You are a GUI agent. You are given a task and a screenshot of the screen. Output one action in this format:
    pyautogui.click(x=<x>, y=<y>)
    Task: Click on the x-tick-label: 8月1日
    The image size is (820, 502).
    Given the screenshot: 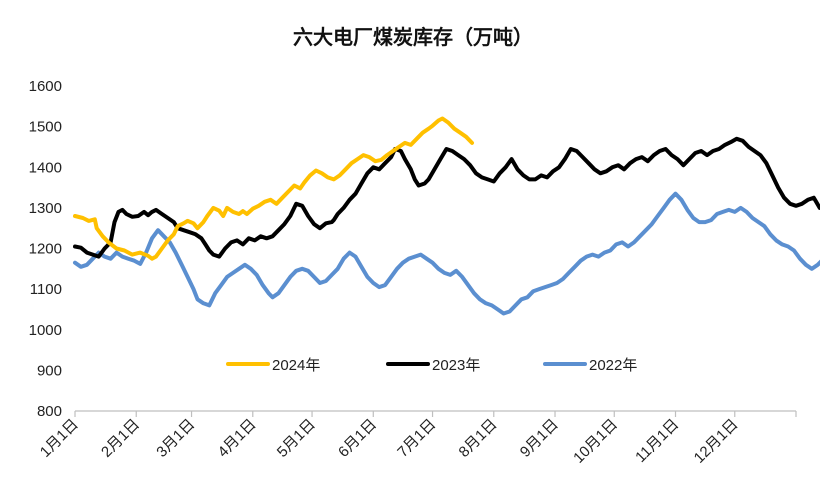 What is the action you would take?
    pyautogui.click(x=478, y=438)
    